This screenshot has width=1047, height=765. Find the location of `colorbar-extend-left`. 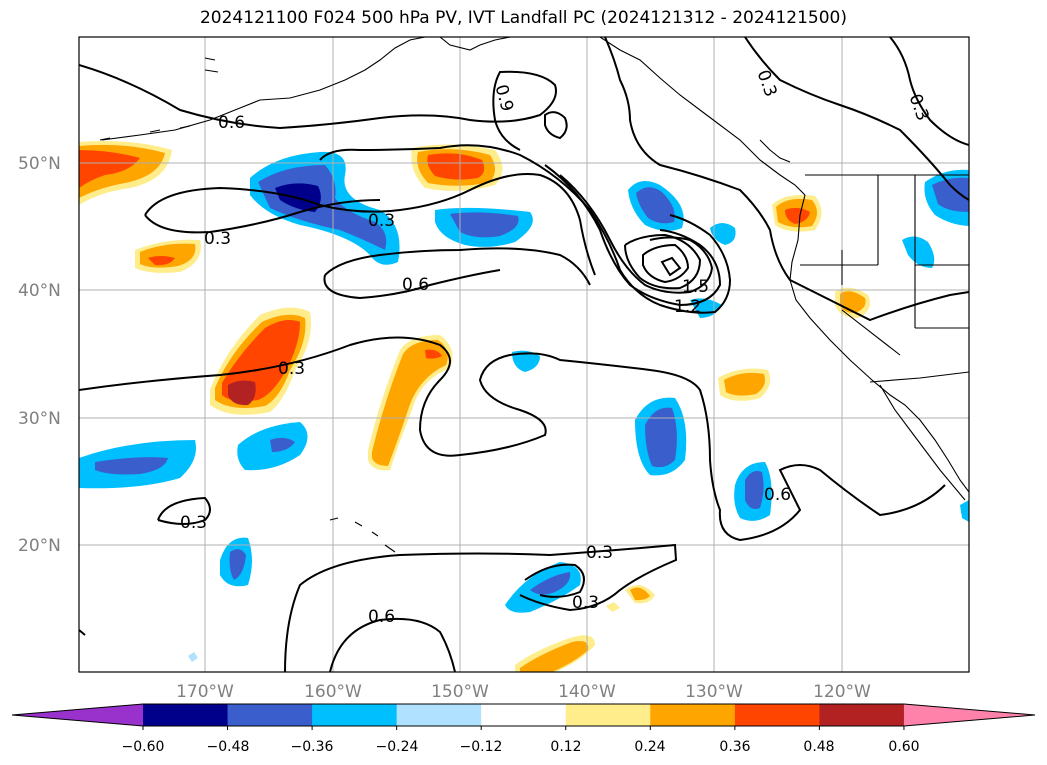

colorbar-extend-left is located at coordinates (77, 715).